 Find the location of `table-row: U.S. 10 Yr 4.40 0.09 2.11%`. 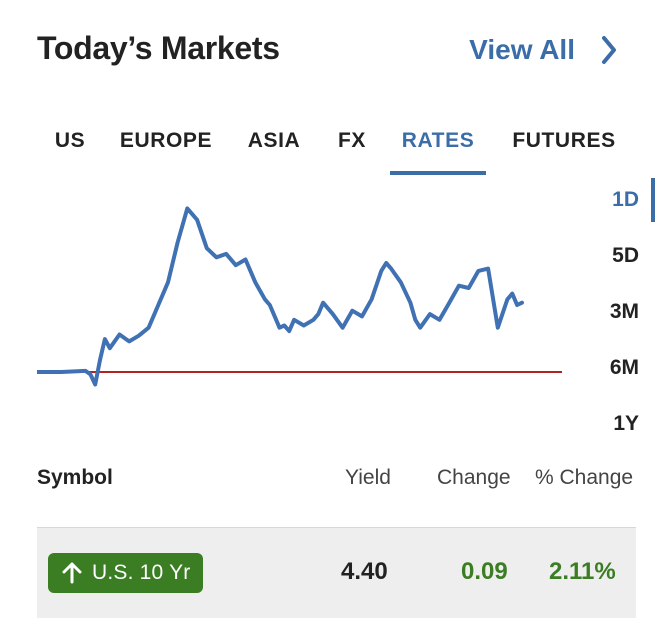

table-row: U.S. 10 Yr 4.40 0.09 2.11% is located at coordinates (336, 572).